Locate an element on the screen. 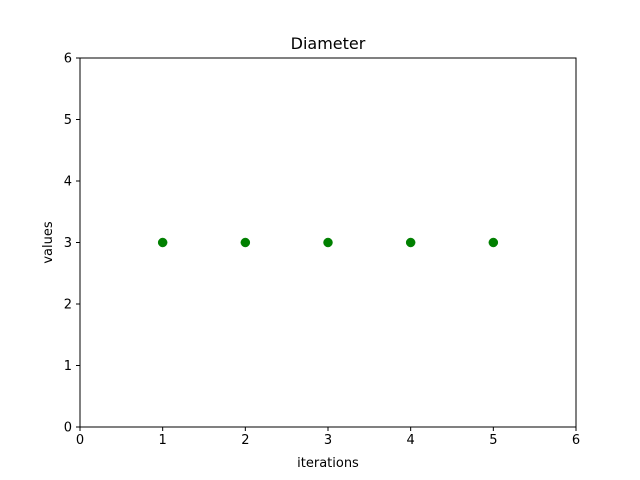  x-tick-label: 3 is located at coordinates (328, 440).